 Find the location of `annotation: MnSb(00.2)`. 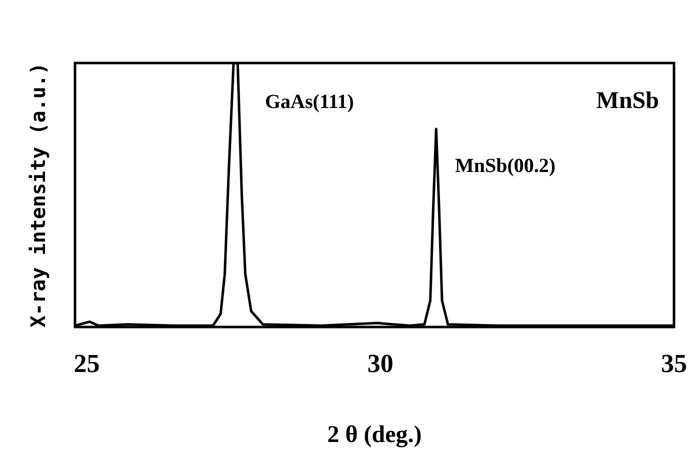

annotation: MnSb(00.2) is located at coordinates (505, 166).